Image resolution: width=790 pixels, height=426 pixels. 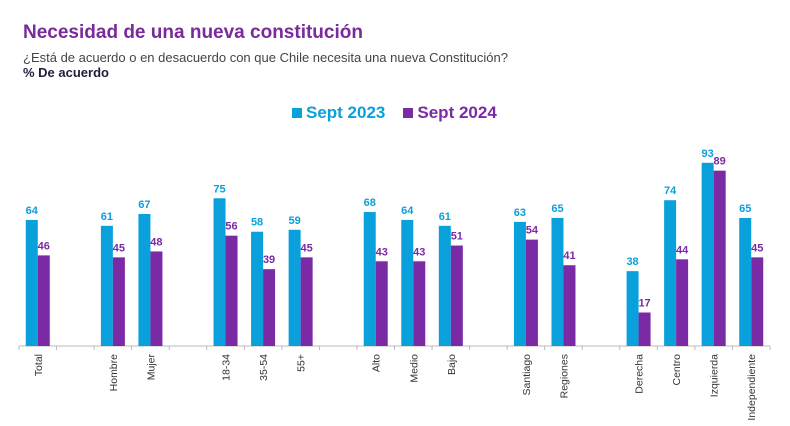 What do you see at coordinates (715, 375) in the screenshot?
I see `x-tick-label: Izquierda` at bounding box center [715, 375].